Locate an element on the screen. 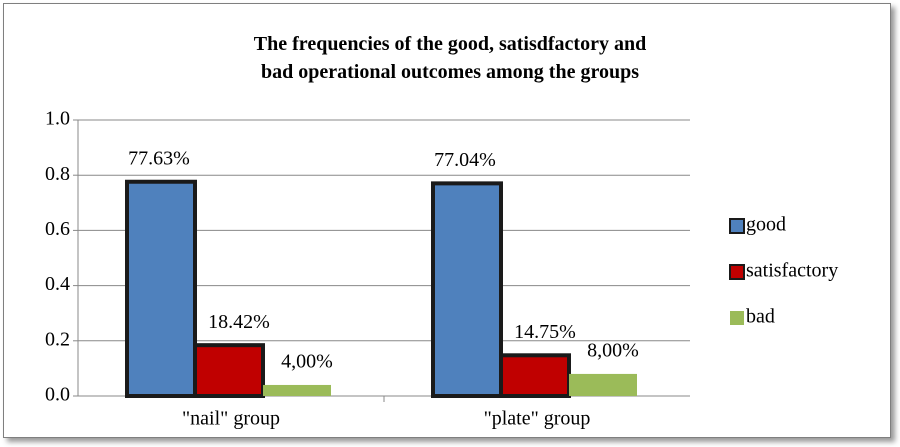 This screenshot has height=447, width=900. x-tick-label: "nail" group is located at coordinates (231, 419).